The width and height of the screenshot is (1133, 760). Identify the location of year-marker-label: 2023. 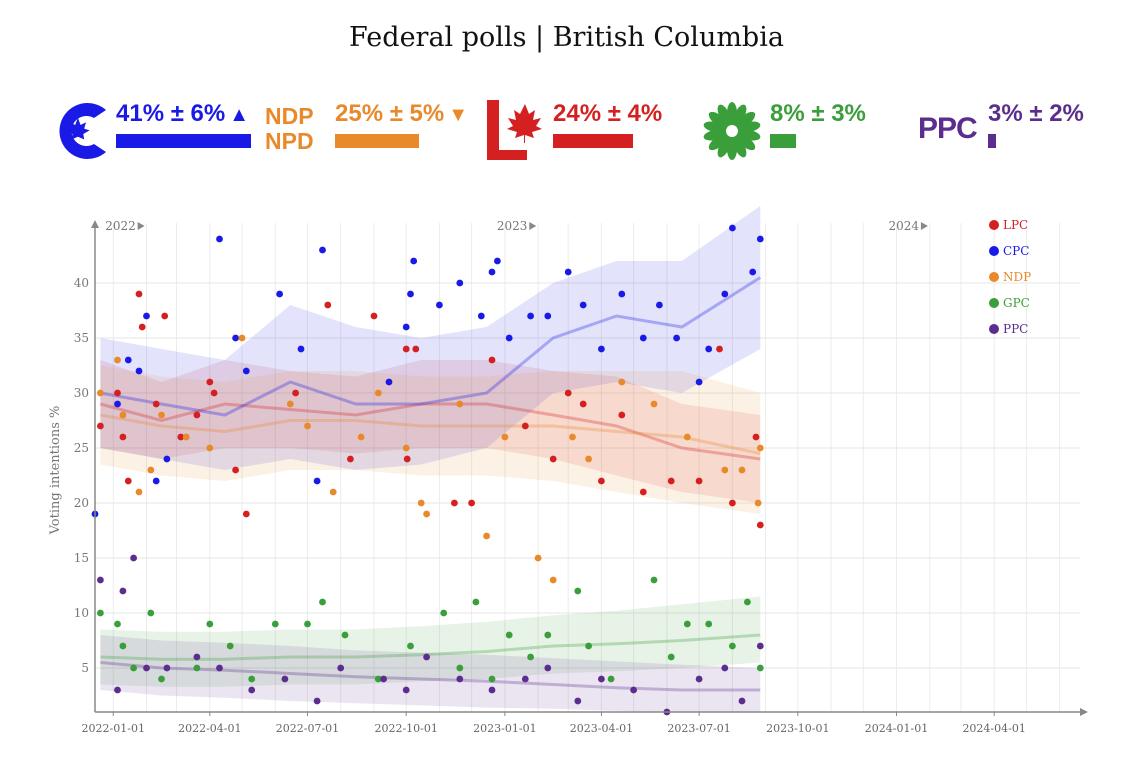
(512, 226).